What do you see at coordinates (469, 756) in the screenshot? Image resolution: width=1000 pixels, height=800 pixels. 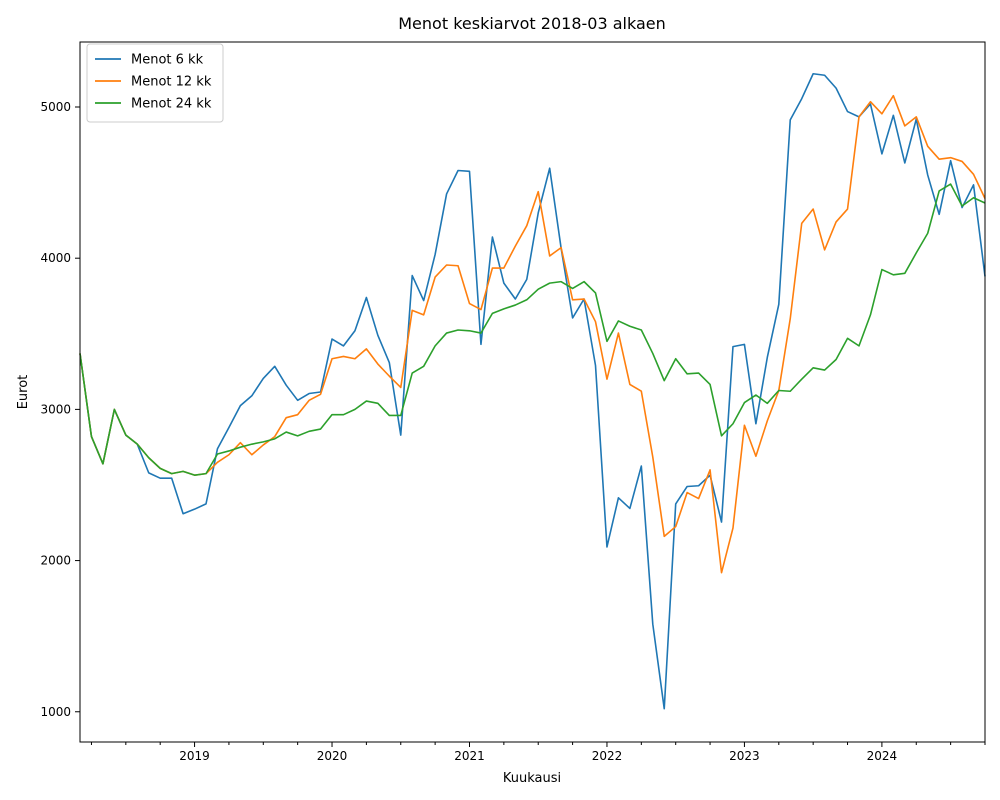 I see `x-tick-label: 2021` at bounding box center [469, 756].